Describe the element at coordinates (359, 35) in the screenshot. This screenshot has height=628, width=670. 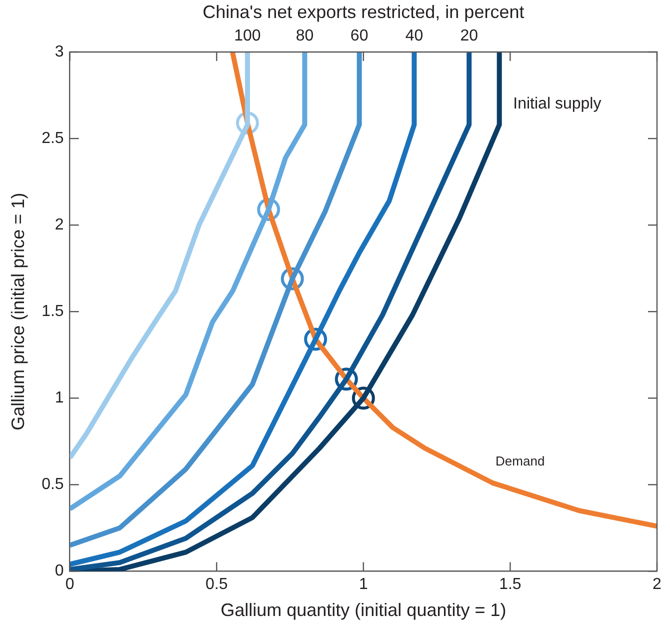
I see `series-label: 60` at that location.